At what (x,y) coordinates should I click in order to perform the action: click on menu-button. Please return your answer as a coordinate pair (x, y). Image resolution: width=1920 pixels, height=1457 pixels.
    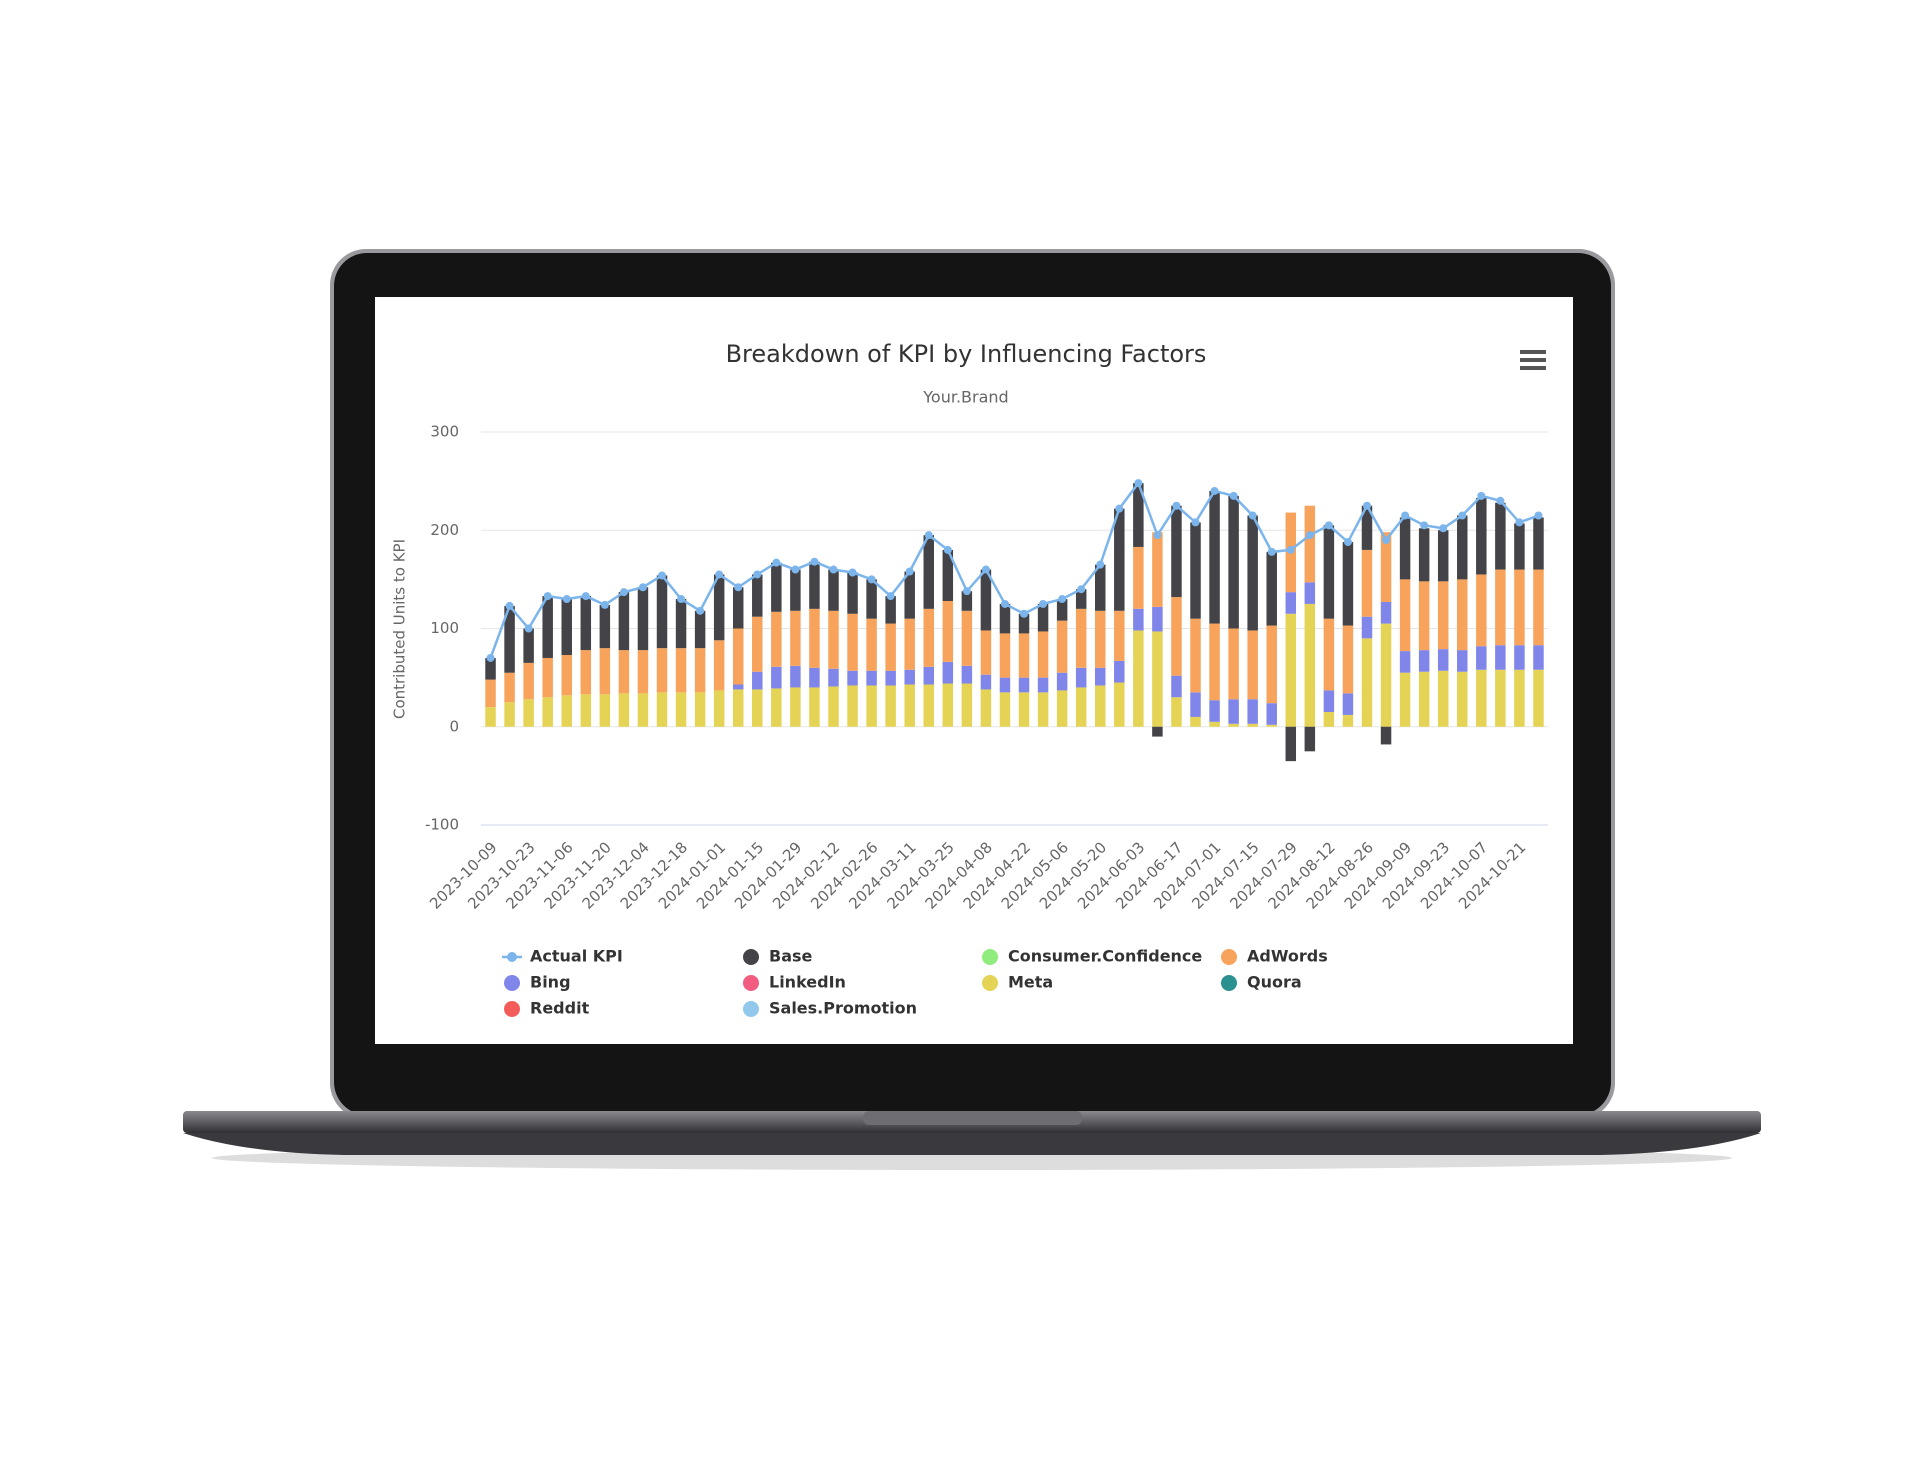
    Looking at the image, I should click on (1533, 360).